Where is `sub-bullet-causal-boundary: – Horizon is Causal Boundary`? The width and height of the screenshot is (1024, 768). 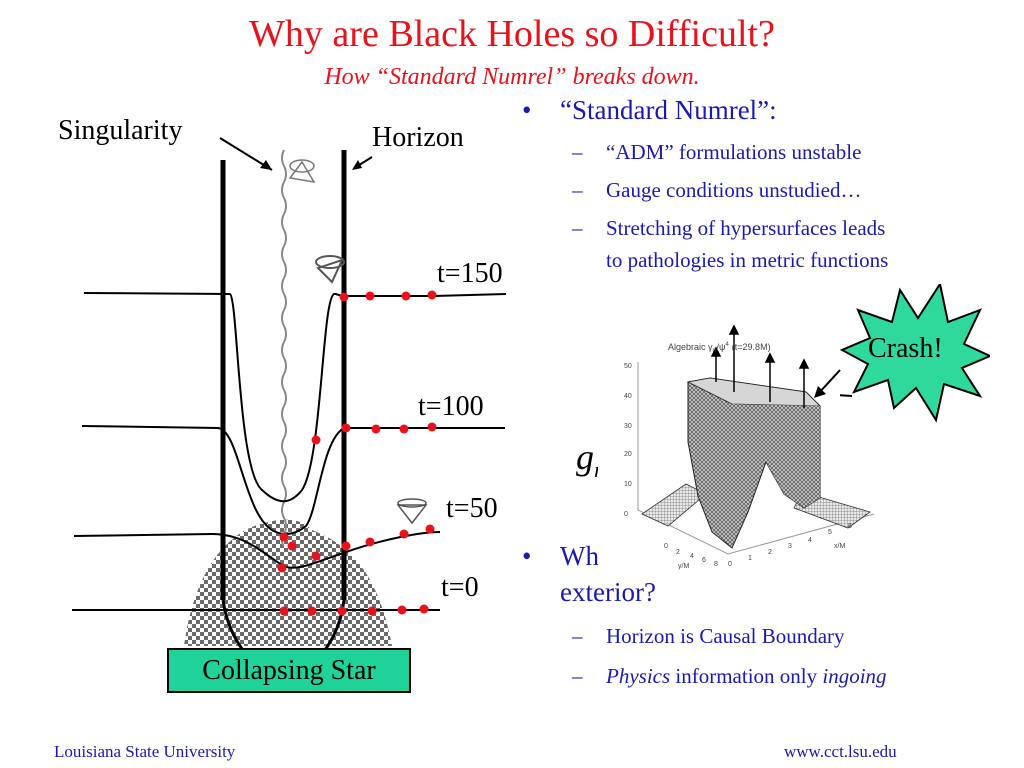 sub-bullet-causal-boundary: – Horizon is Causal Boundary is located at coordinates (708, 636).